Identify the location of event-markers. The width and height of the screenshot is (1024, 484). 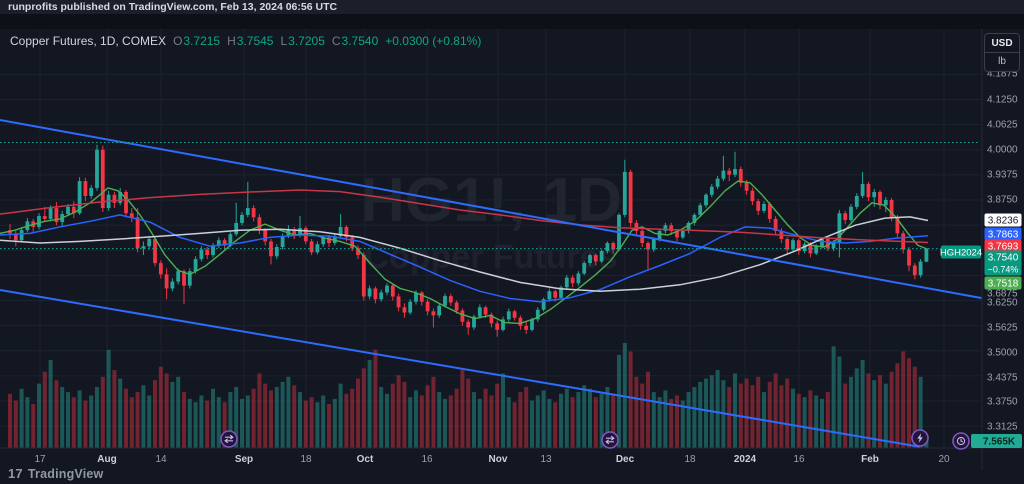
(595, 439).